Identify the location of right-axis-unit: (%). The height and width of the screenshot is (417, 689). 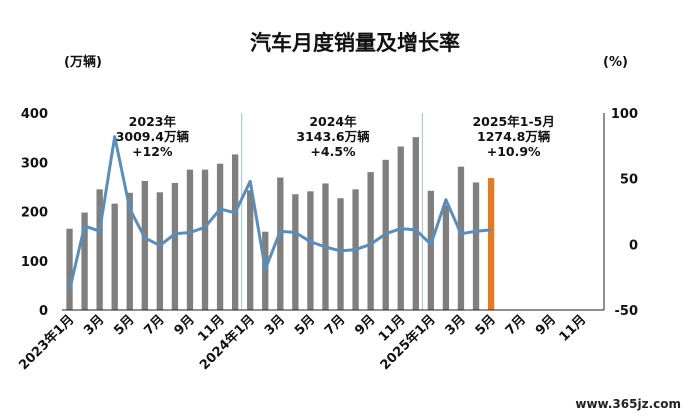
(615, 62).